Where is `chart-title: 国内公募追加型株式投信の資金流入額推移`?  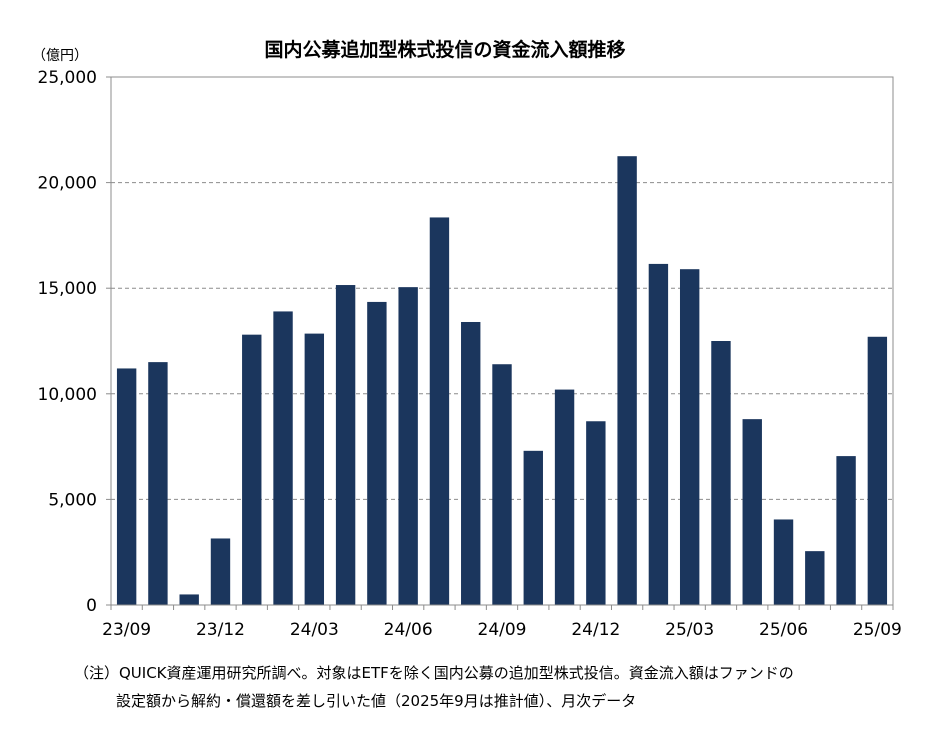 chart-title: 国内公募追加型株式投信の資金流入額推移 is located at coordinates (444, 49).